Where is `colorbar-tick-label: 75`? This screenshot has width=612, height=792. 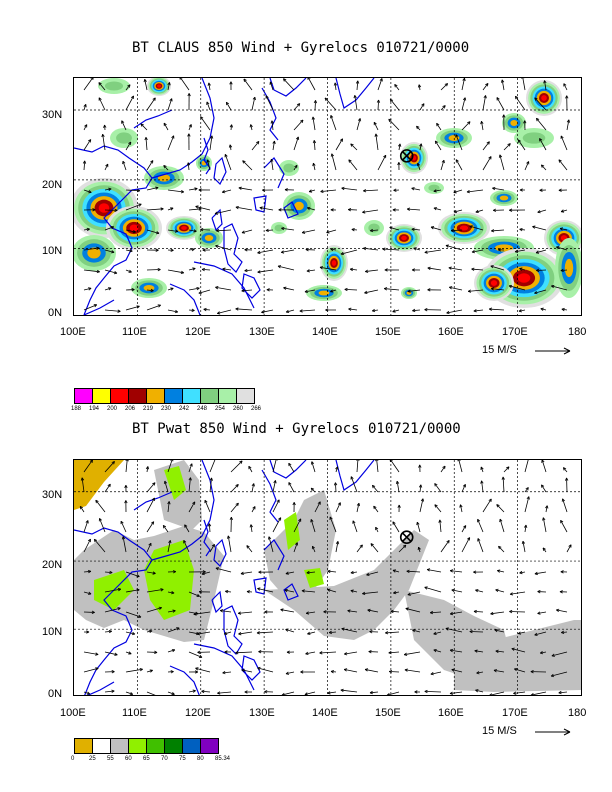
colorbar-tick-label: 75 is located at coordinates (182, 759).